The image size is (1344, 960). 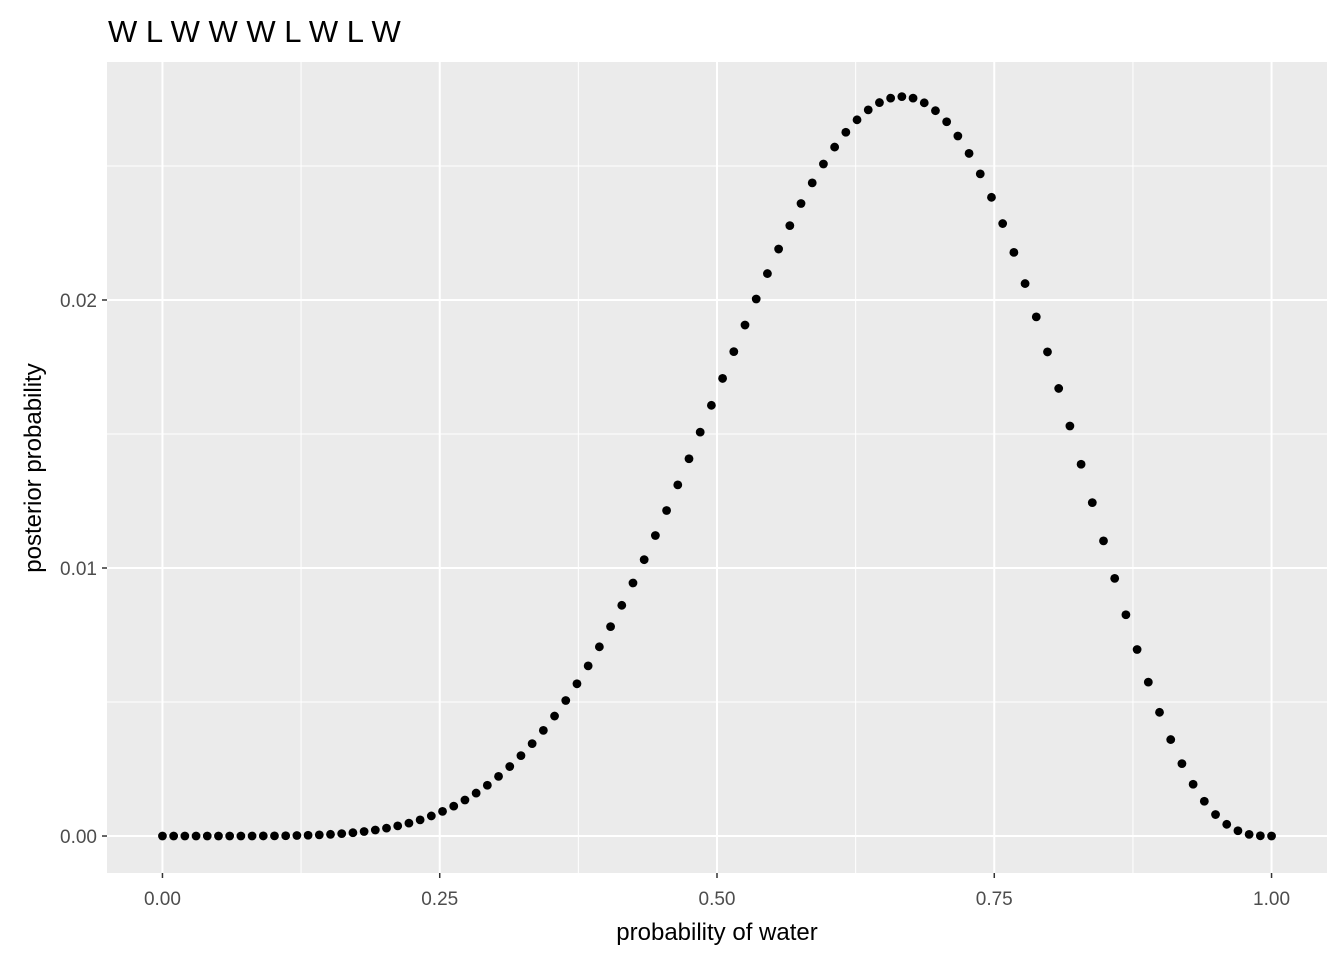 I want to click on y-tick-label: 0.02, so click(x=78, y=301).